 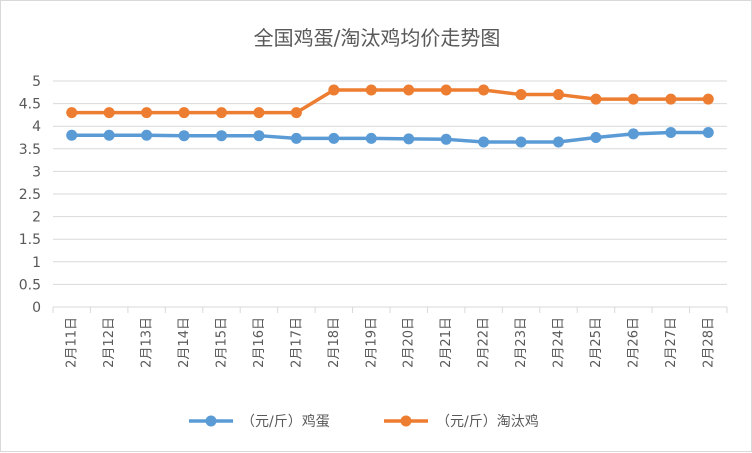 I want to click on x-tick-label: 2月19日, so click(x=371, y=342).